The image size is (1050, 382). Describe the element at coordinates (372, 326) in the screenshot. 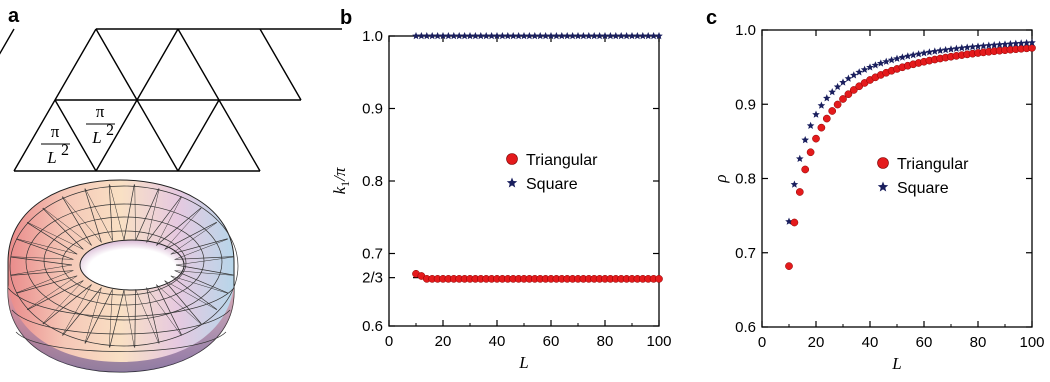

I see `y-tick-label: 0.6` at that location.